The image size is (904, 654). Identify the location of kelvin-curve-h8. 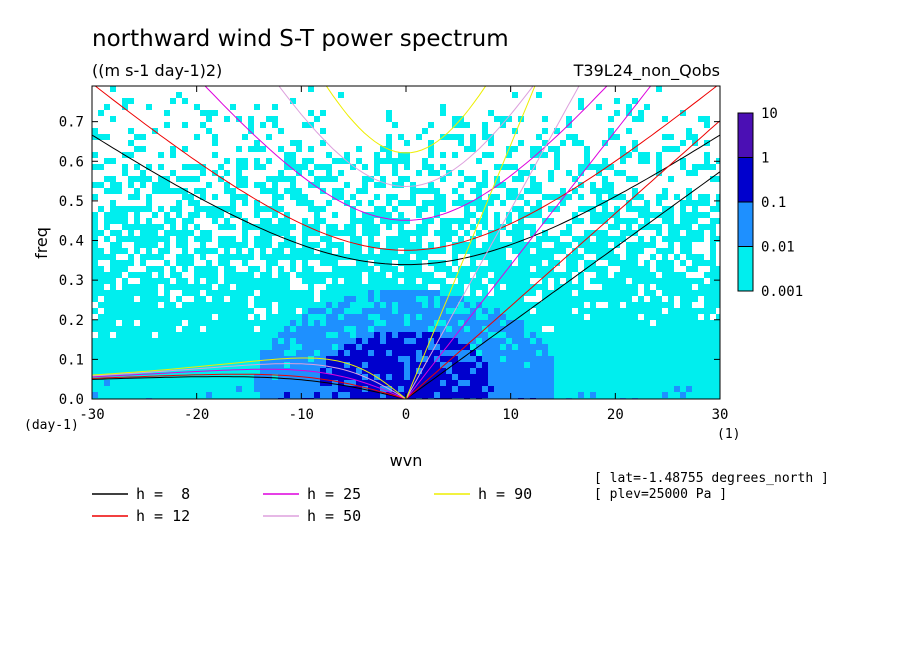
(562, 285).